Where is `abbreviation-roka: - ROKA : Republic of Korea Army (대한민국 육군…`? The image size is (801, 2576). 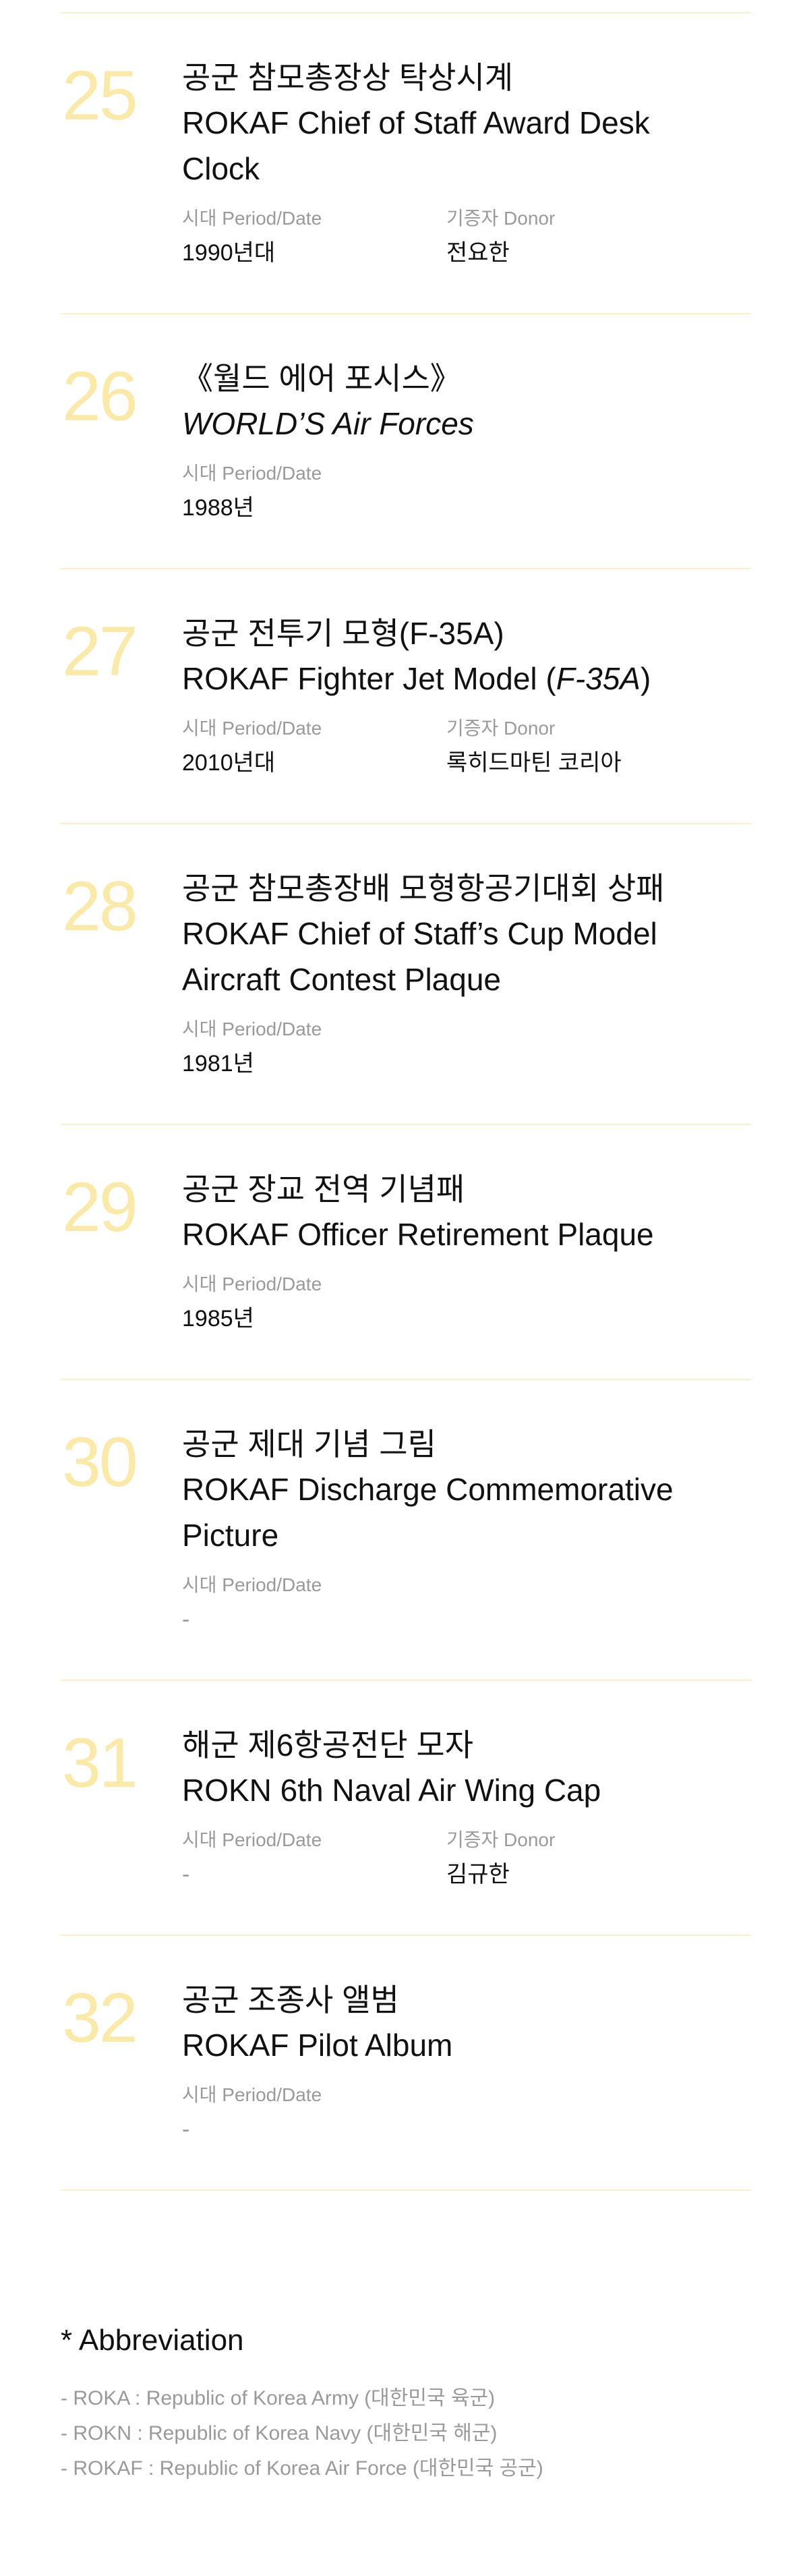 abbreviation-roka: - ROKA : Republic of Korea Army (대한민국 육군… is located at coordinates (278, 2398).